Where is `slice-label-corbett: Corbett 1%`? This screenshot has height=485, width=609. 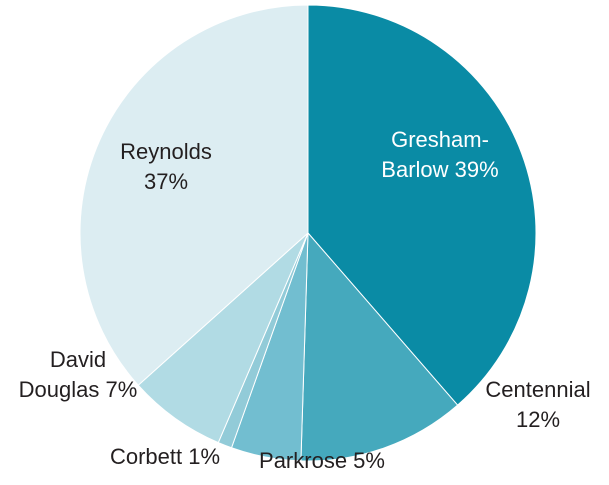 slice-label-corbett: Corbett 1% is located at coordinates (165, 456).